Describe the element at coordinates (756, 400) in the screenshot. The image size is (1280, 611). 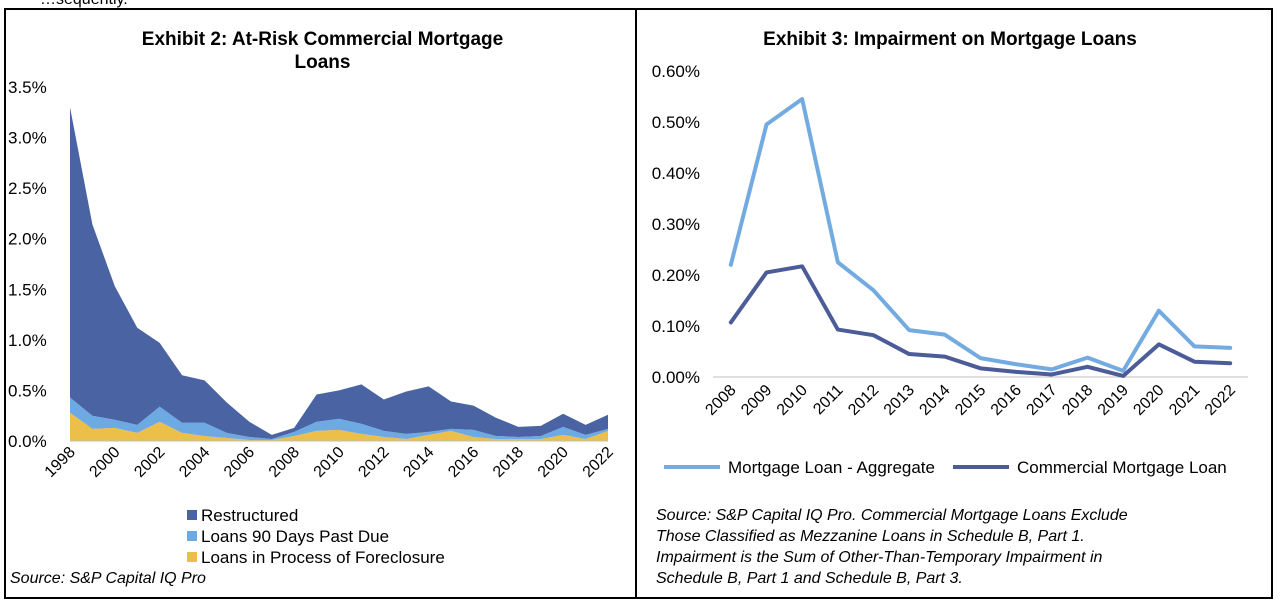
I see `exhibit-3-x-tick-label: 2009` at that location.